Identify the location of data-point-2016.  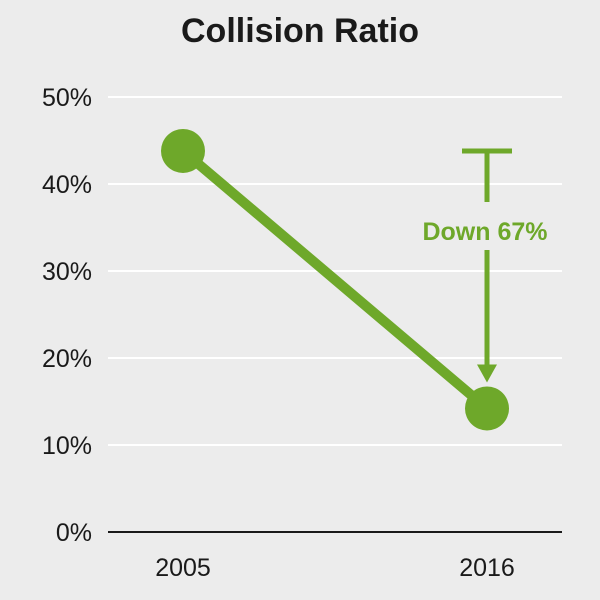
(487, 408).